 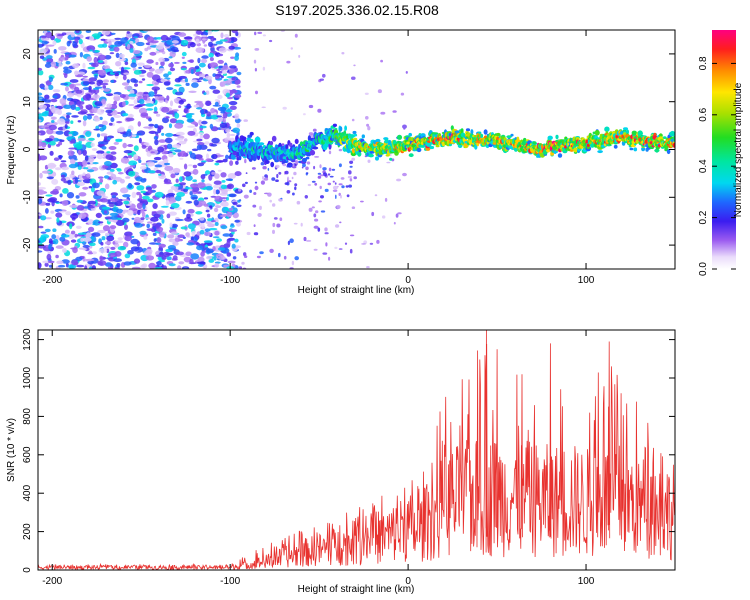 What do you see at coordinates (27, 492) in the screenshot?
I see `y-tick-label: 400` at bounding box center [27, 492].